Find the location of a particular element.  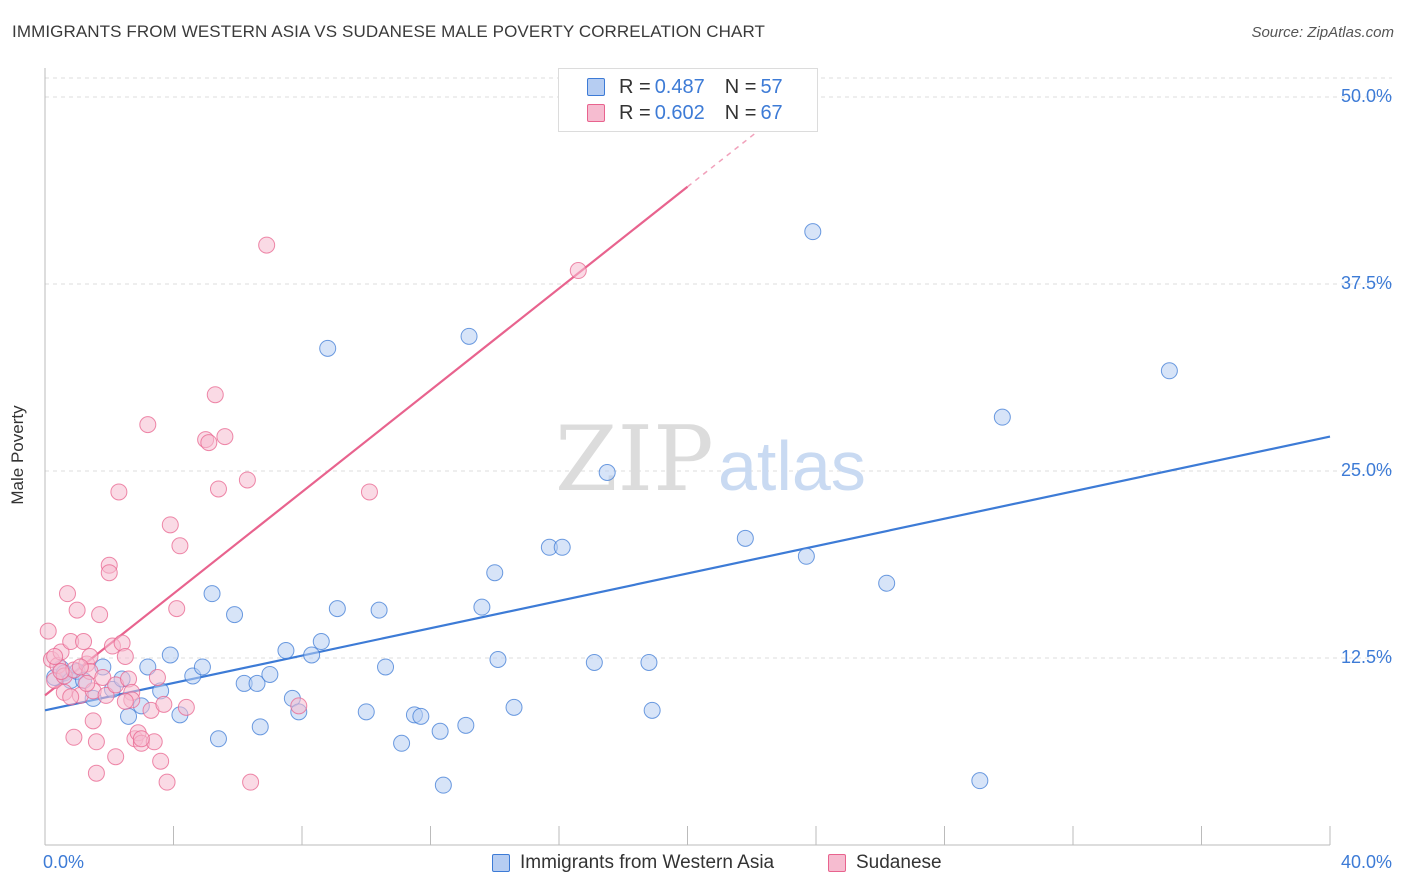

bottom-legend-label: Immigrants from Western Asia is located at coordinates (647, 862).